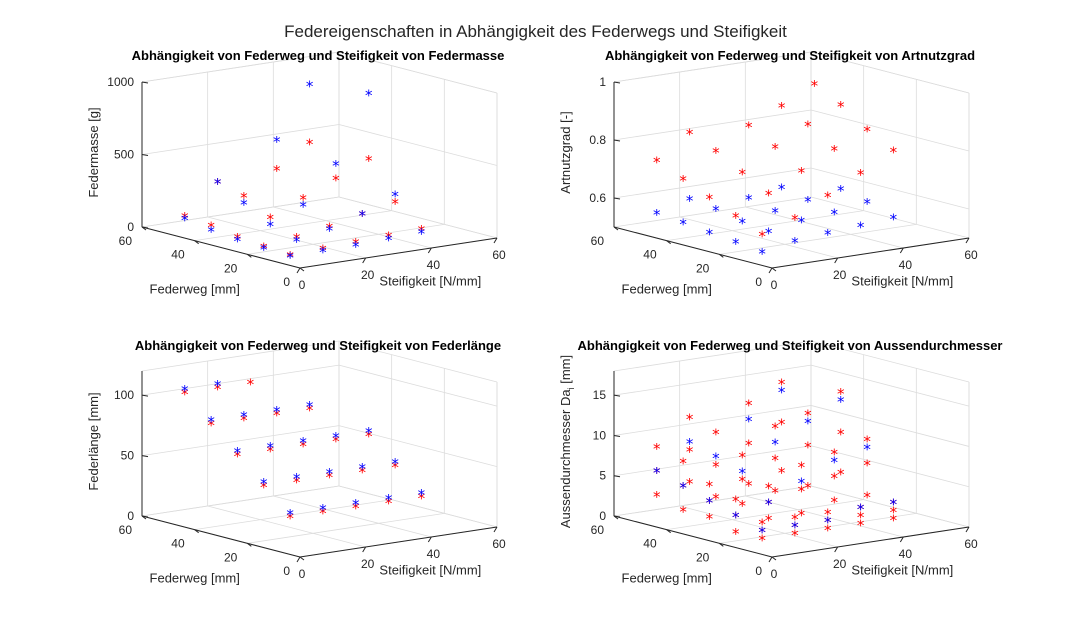 Image resolution: width=1071 pixels, height=636 pixels. Describe the element at coordinates (565, 152) in the screenshot. I see `z-axis-label: Artnutzgrad [-]` at that location.